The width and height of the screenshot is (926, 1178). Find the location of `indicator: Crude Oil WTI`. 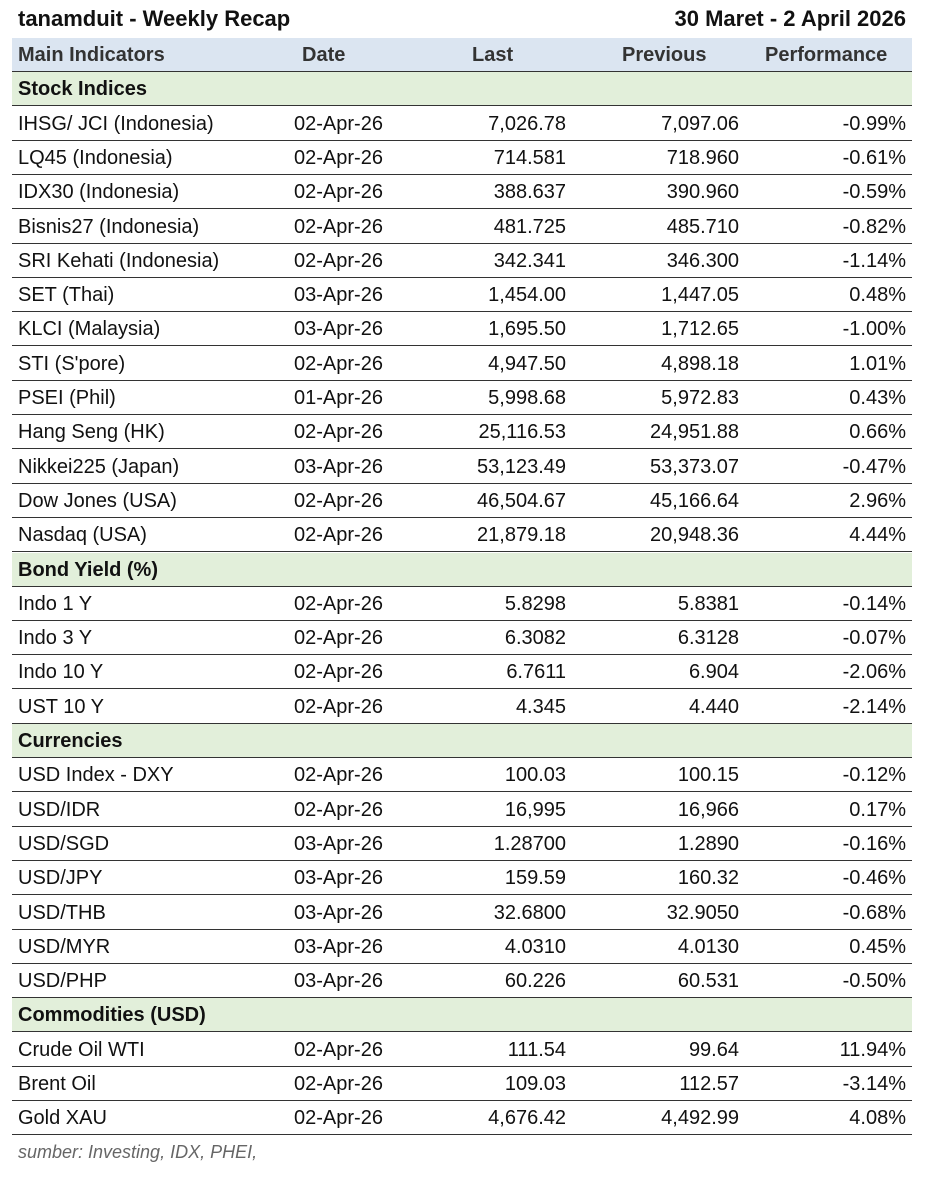

indicator: Crude Oil WTI is located at coordinates (81, 1049).